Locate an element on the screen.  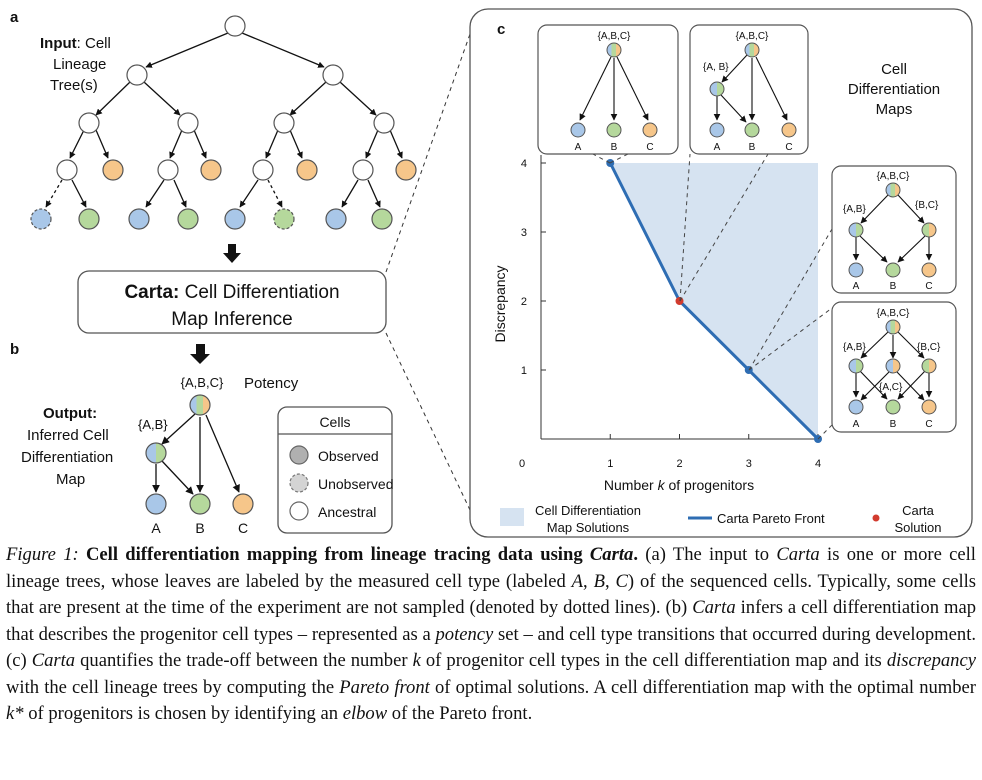
maps-label-line2: Differentiation is located at coordinates (894, 89).